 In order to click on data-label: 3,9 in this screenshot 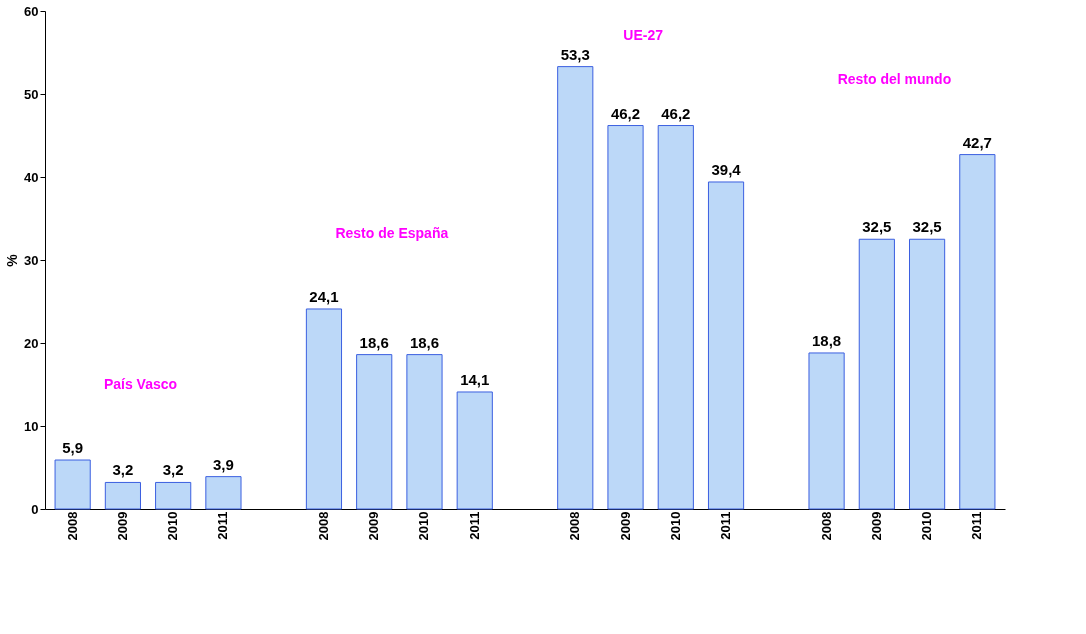, I will do `click(223, 464)`.